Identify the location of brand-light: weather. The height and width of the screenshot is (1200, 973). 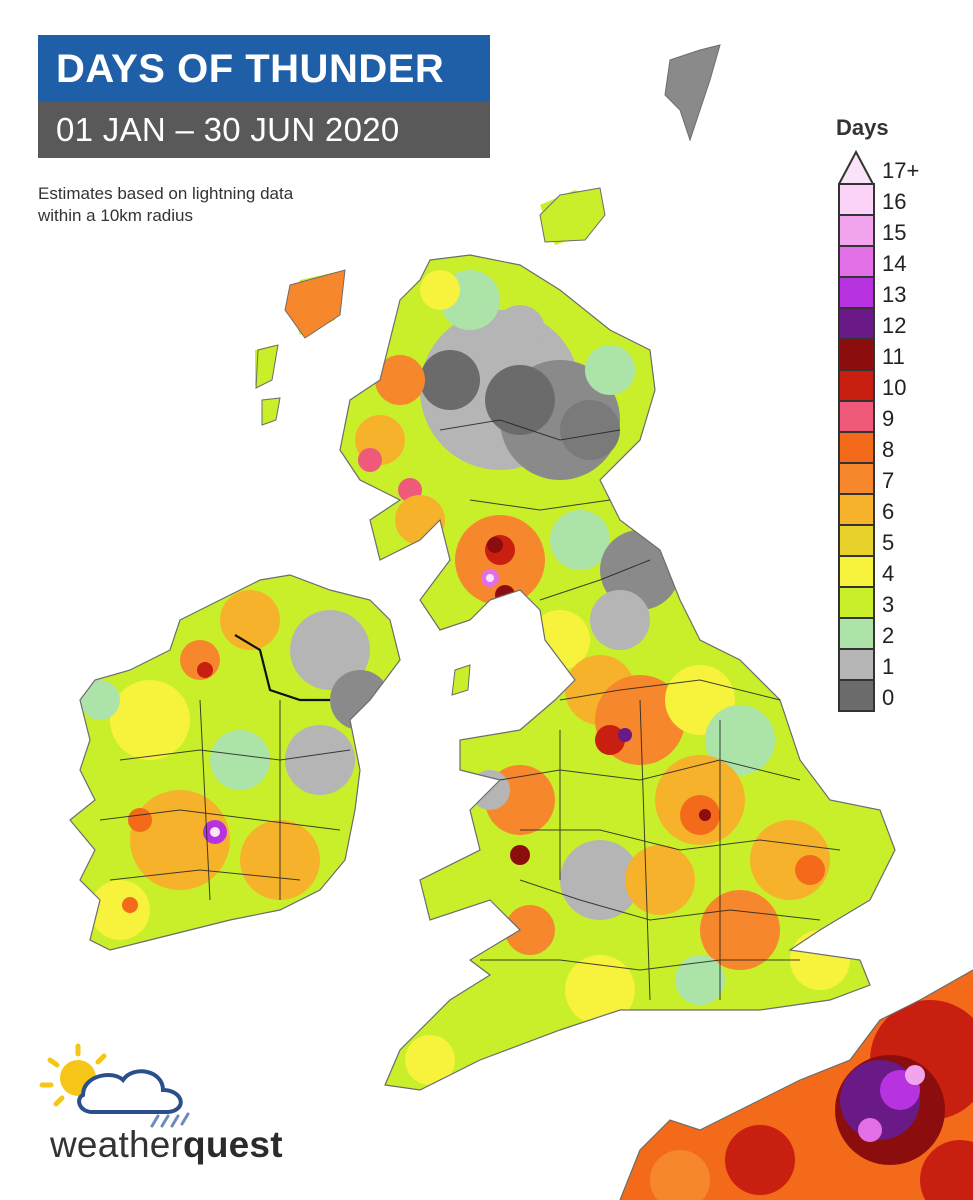
(117, 1144).